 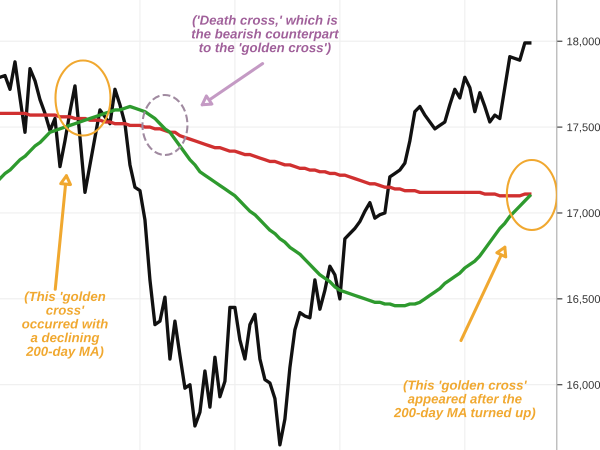 What do you see at coordinates (65, 325) in the screenshot?
I see `annotation: (This 'golden cross' occurred with a declining 200-day MA)` at bounding box center [65, 325].